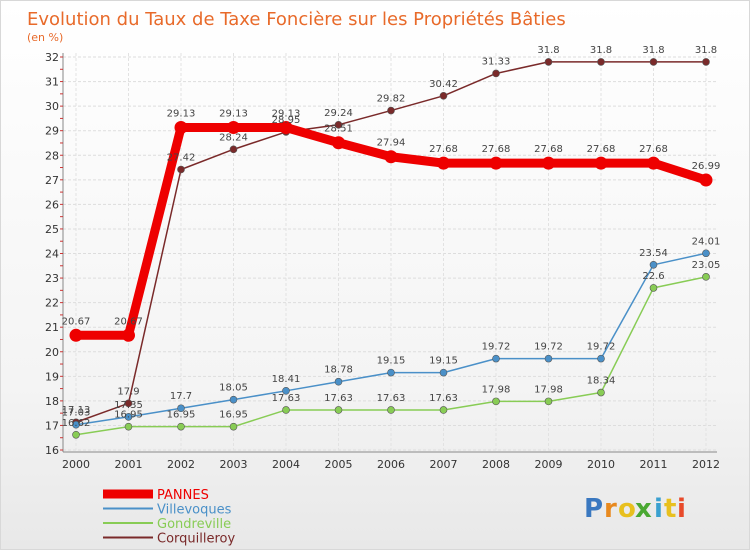 This screenshot has height=551, width=750. I want to click on data-label: 28.95, so click(286, 120).